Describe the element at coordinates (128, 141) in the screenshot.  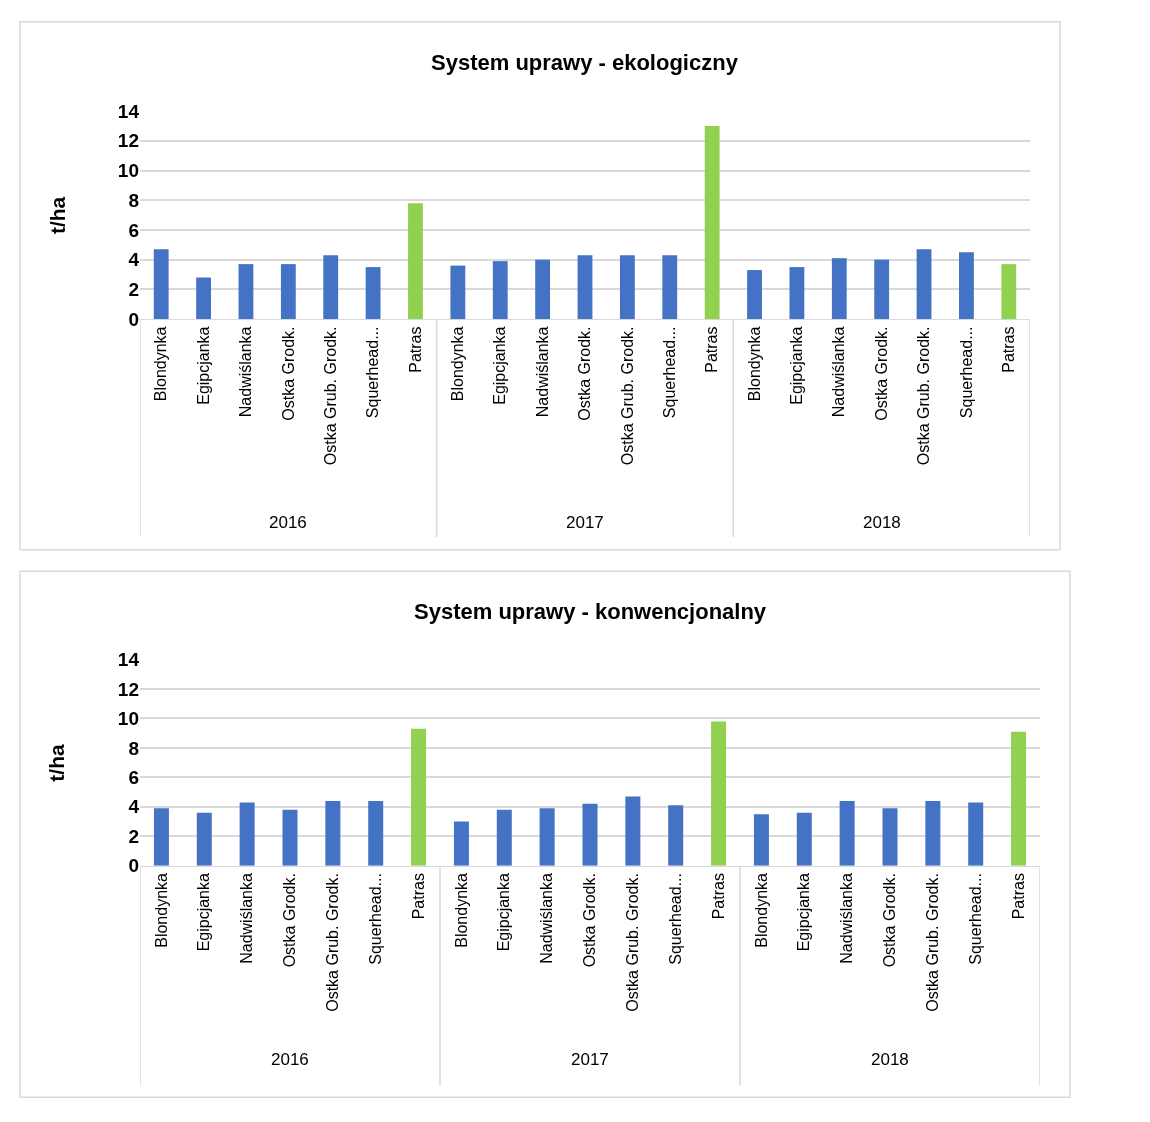
I see `y-tick-label: 12` at that location.